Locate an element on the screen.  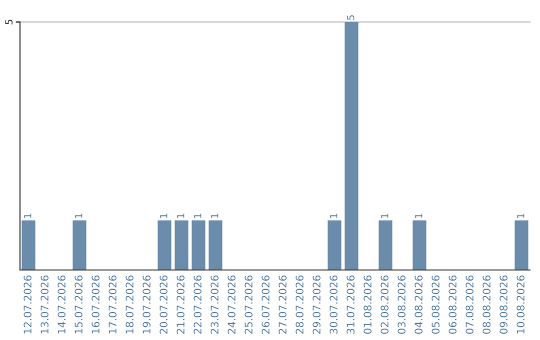
x-tick-label: 23.07.2026 is located at coordinates (214, 305).